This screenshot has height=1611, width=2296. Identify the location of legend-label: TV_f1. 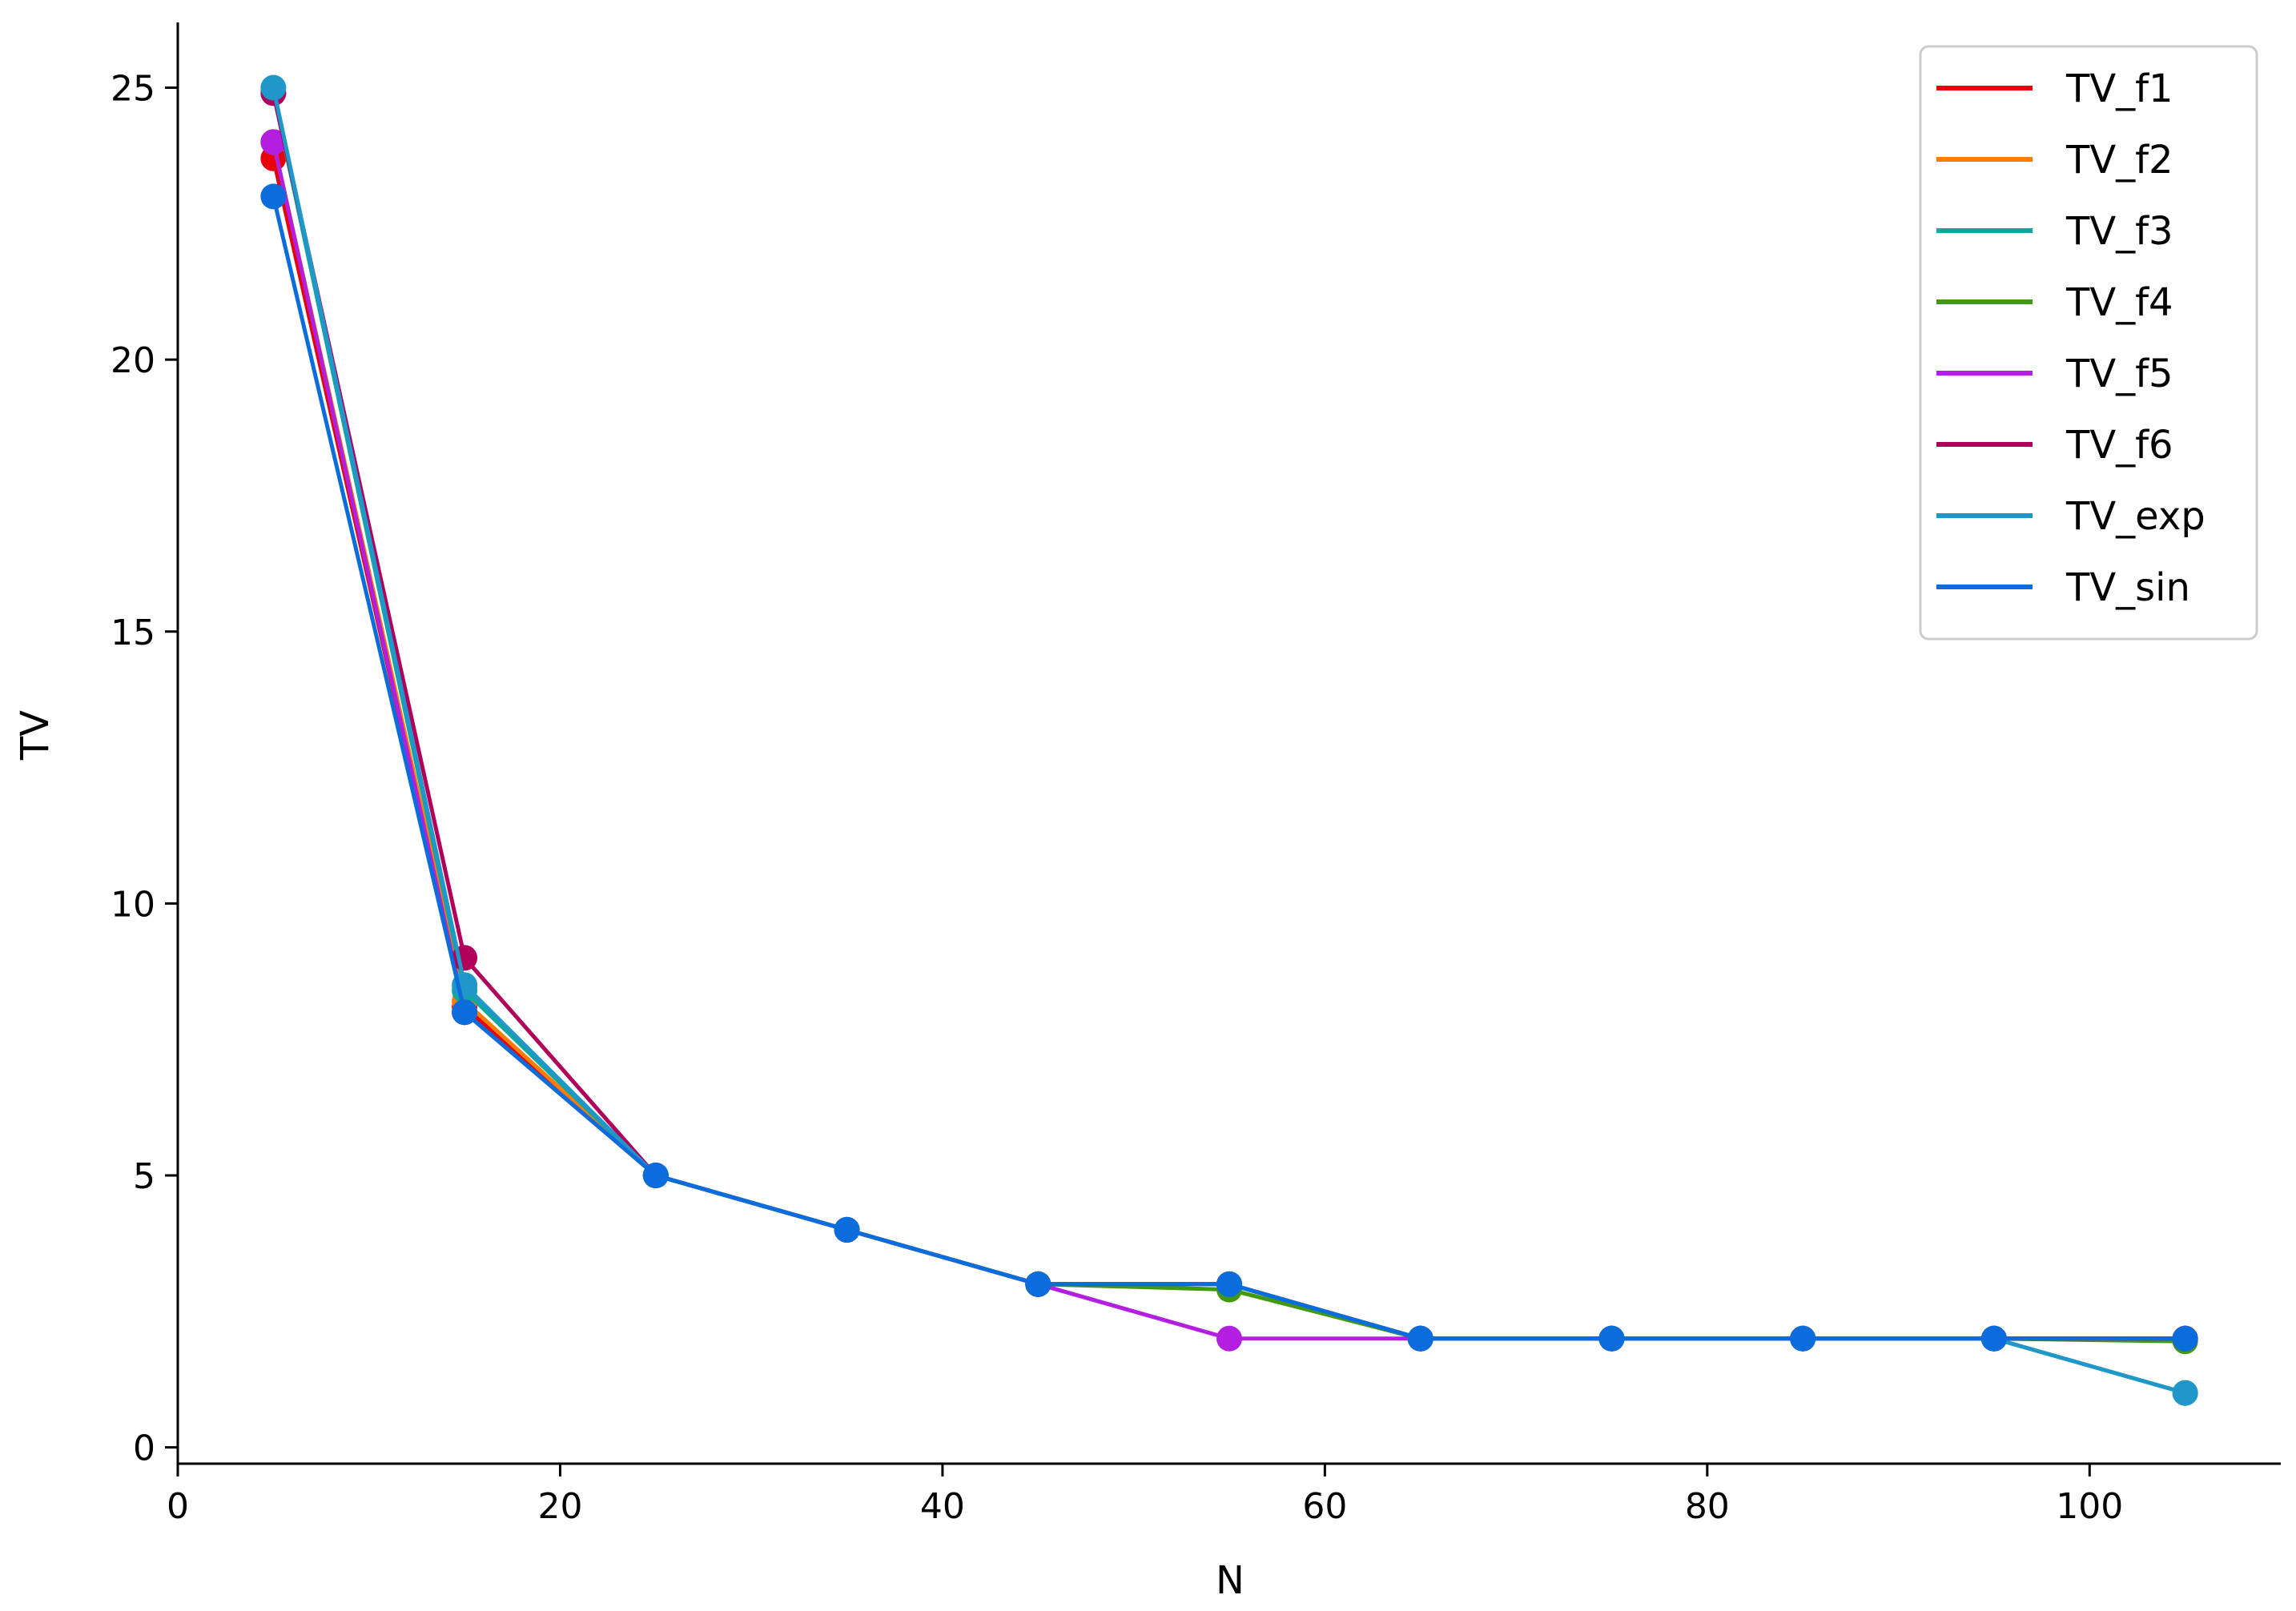
(2119, 88).